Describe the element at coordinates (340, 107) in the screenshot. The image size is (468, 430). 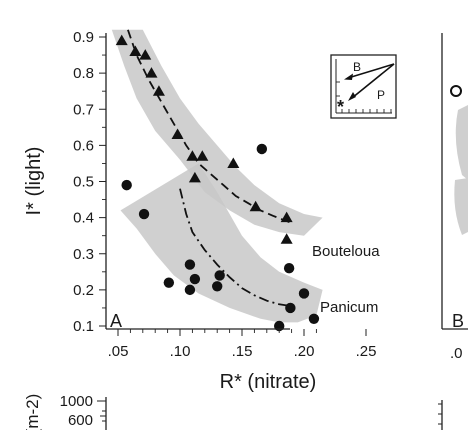
I see `inset-label-star: *` at that location.